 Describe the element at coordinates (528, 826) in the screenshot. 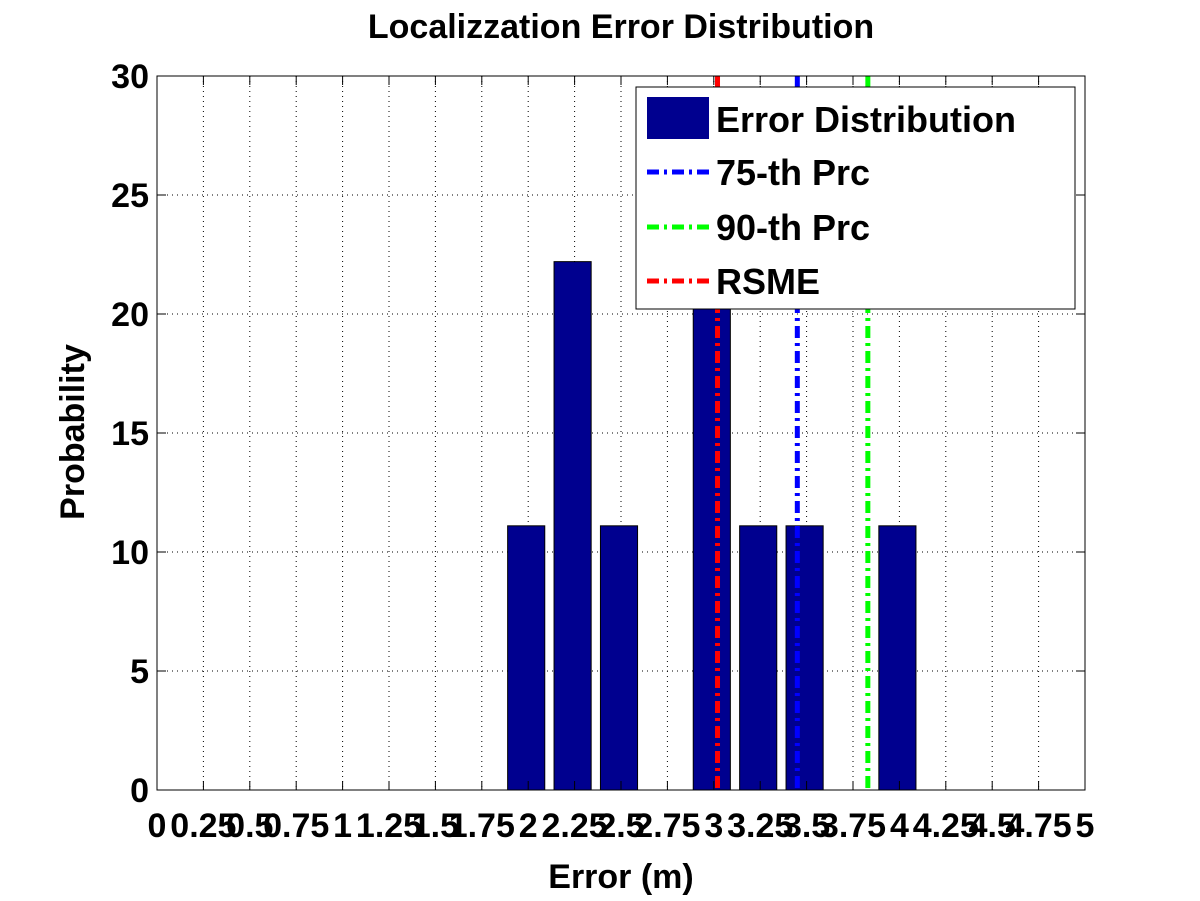

I see `x-tick-label: 2` at that location.